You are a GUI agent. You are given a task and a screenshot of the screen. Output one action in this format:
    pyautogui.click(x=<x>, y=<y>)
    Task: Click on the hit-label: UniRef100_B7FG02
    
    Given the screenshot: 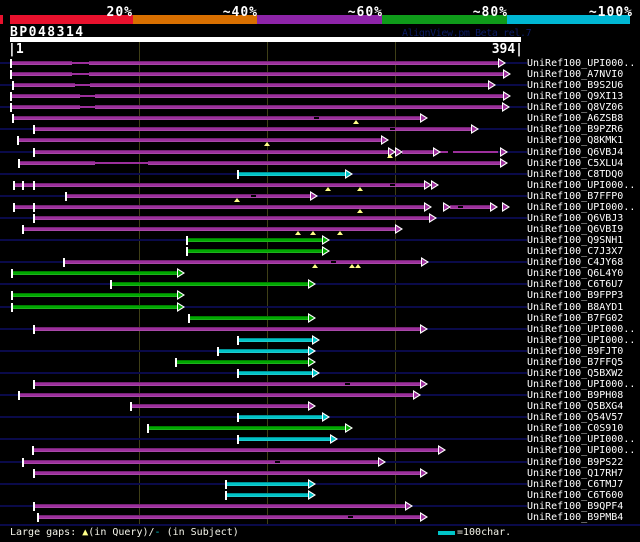 What is the action you would take?
    pyautogui.click(x=575, y=318)
    